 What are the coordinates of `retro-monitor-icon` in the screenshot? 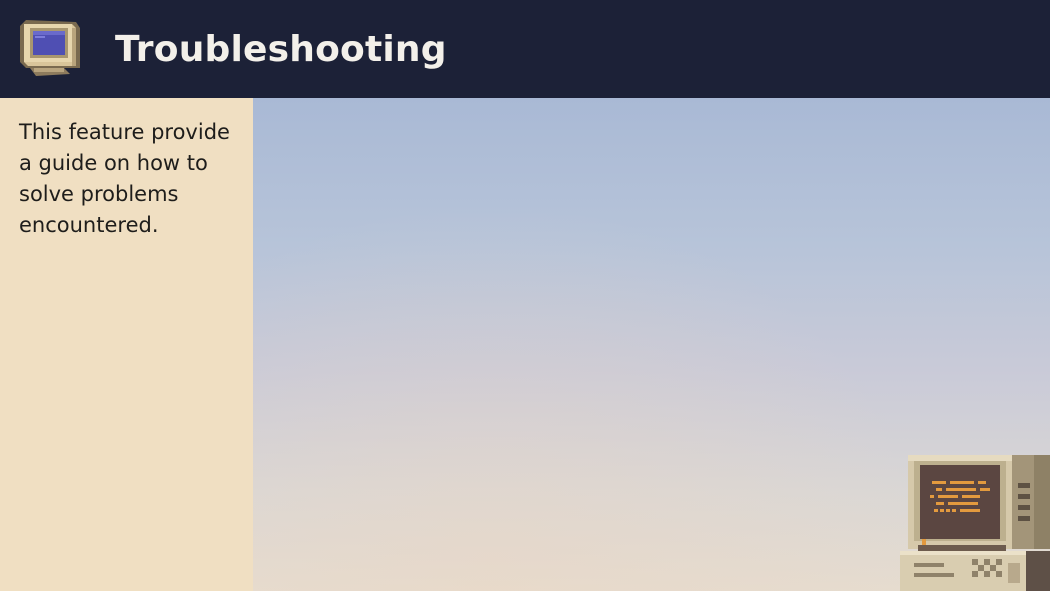 It's located at (50, 48).